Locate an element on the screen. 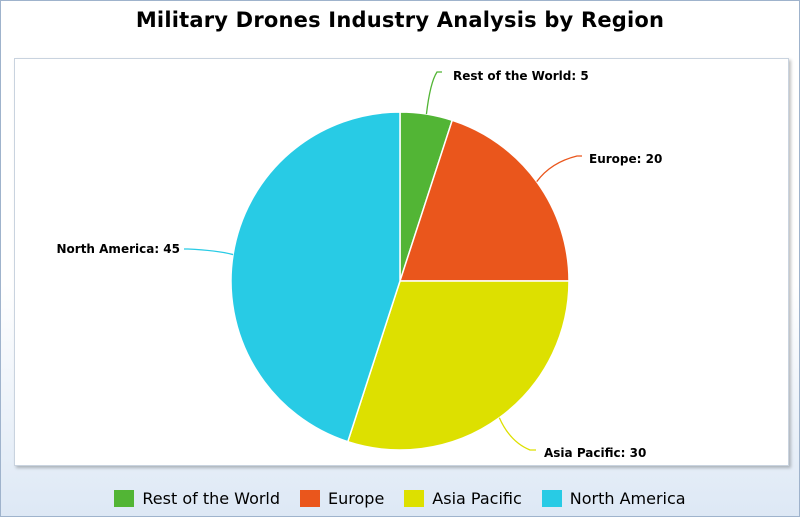 The height and width of the screenshot is (517, 800). legend-label: Europe is located at coordinates (356, 498).